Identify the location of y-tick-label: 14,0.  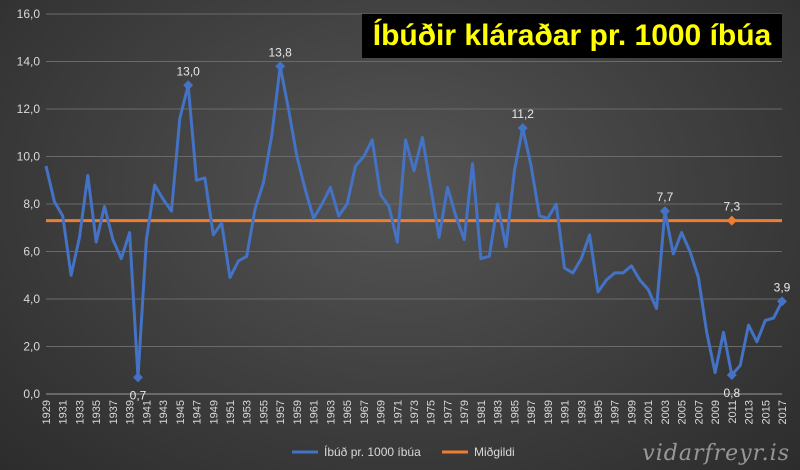
(29, 62).